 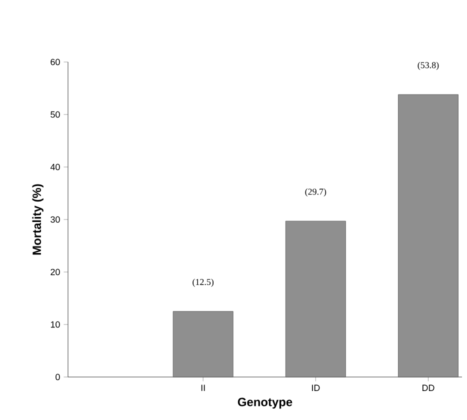 What do you see at coordinates (203, 282) in the screenshot?
I see `data-label: (12.5)` at bounding box center [203, 282].